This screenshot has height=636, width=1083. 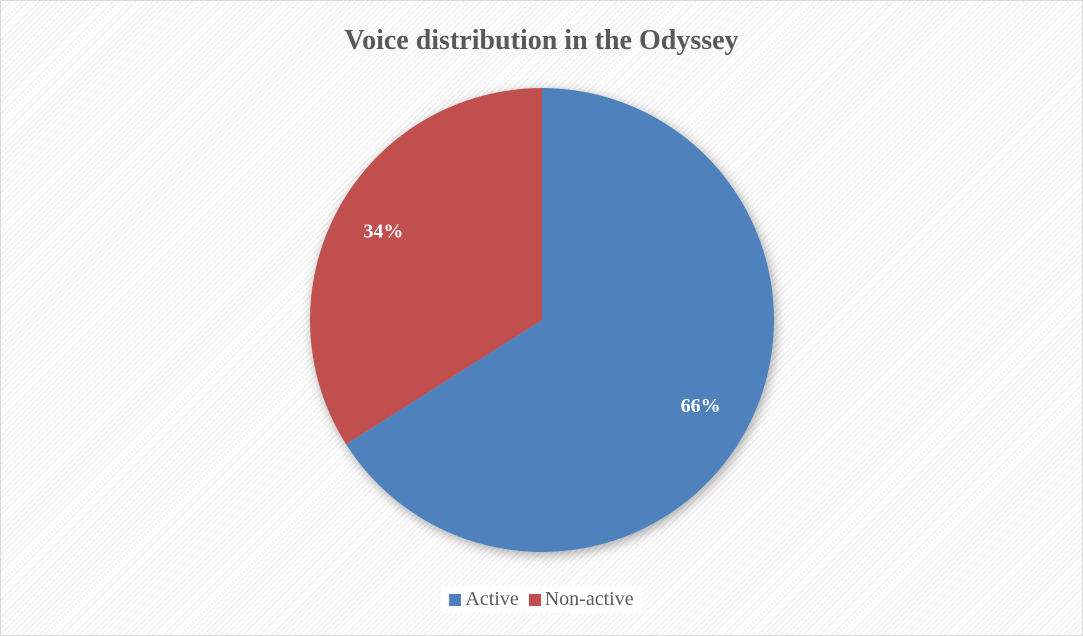 I want to click on chart-title: Voice distribution in the Odyssey, so click(x=541, y=40).